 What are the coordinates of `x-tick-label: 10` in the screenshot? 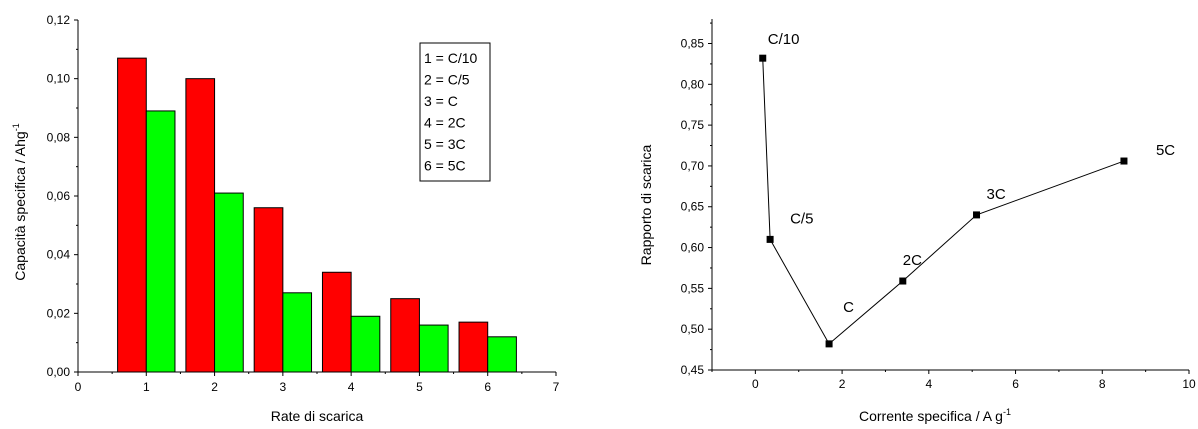 It's located at (1189, 384).